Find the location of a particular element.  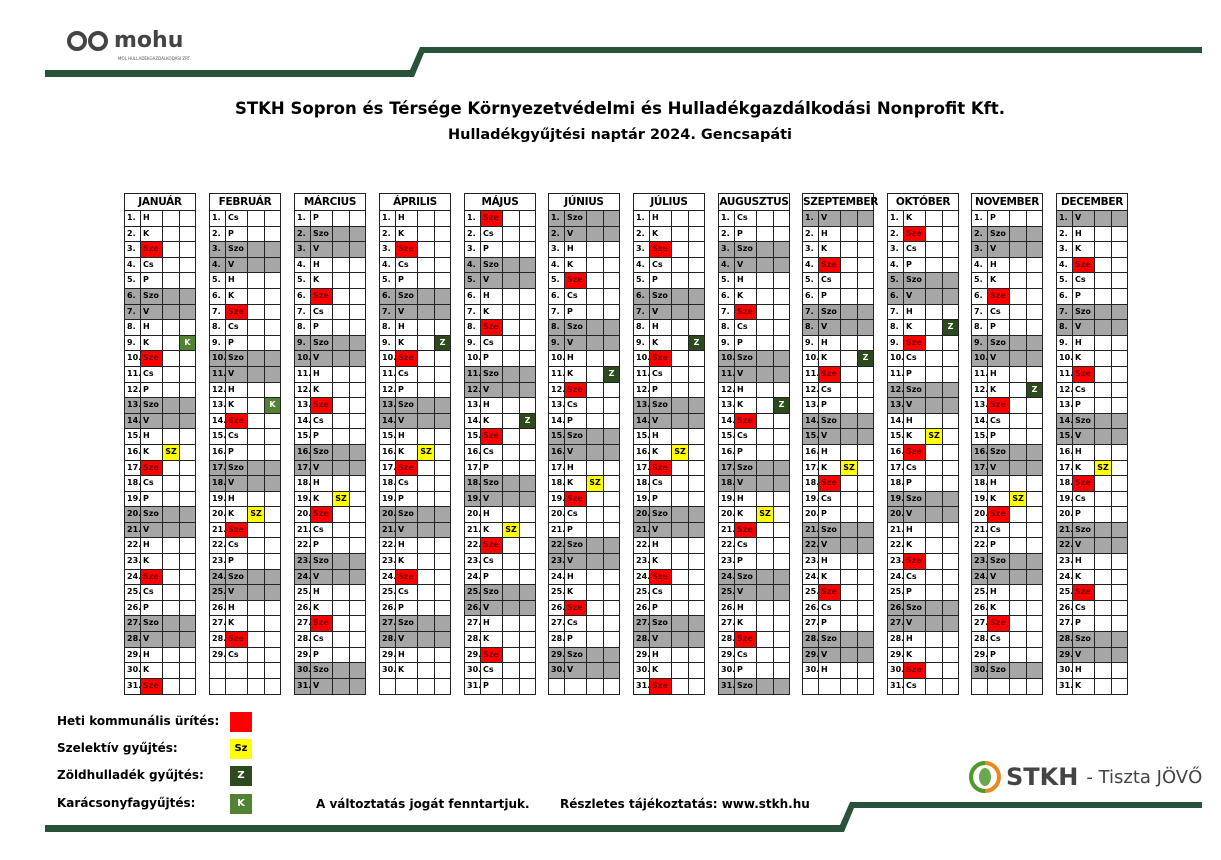

day-row: 6. Szo is located at coordinates (415, 296).